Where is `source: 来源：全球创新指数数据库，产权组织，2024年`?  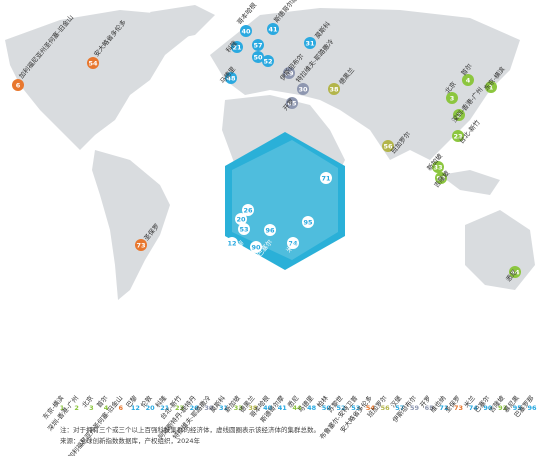 source: 来源：全球创新指数数据库，产权组织，2024年 is located at coordinates (130, 440).